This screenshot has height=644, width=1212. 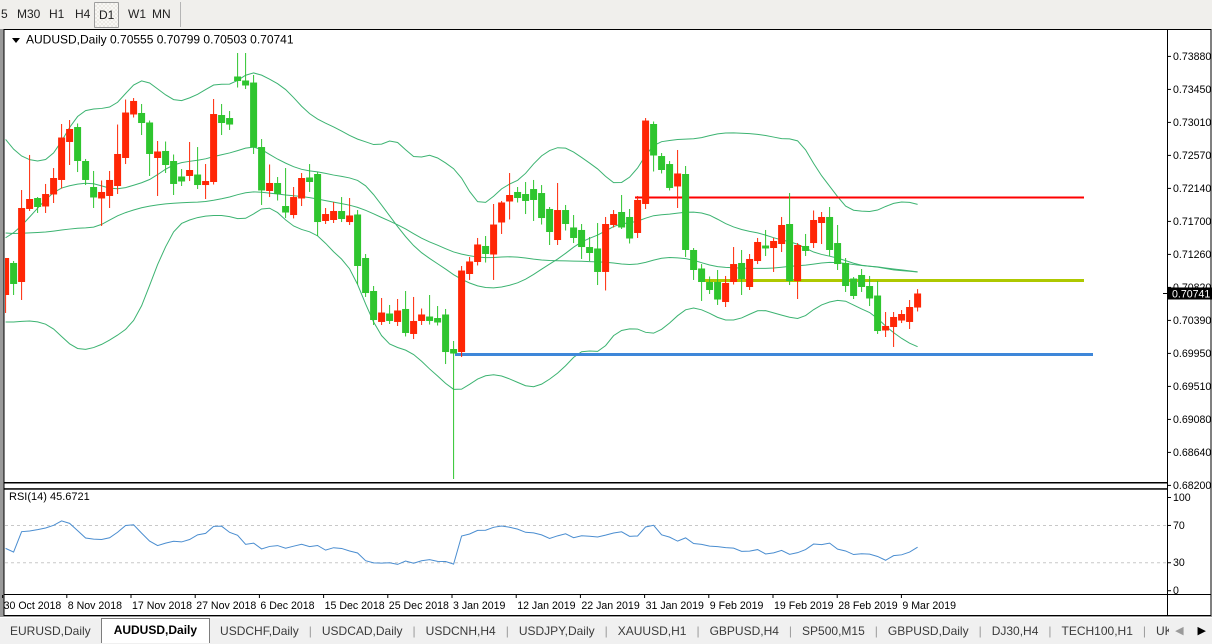 I want to click on time-axis-label: 25 Dec 2018, so click(x=419, y=606).